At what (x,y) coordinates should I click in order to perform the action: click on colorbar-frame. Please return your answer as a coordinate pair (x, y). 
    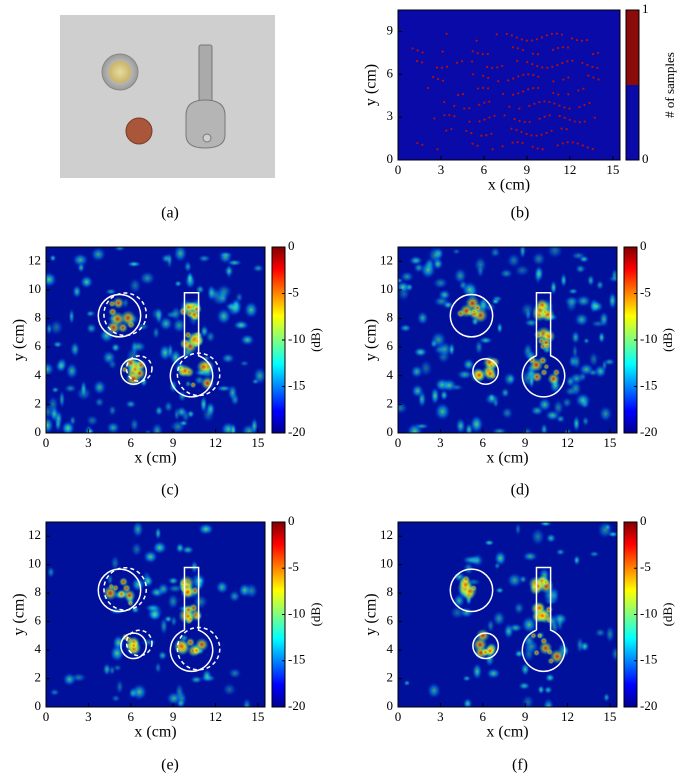
    Looking at the image, I should click on (632, 85).